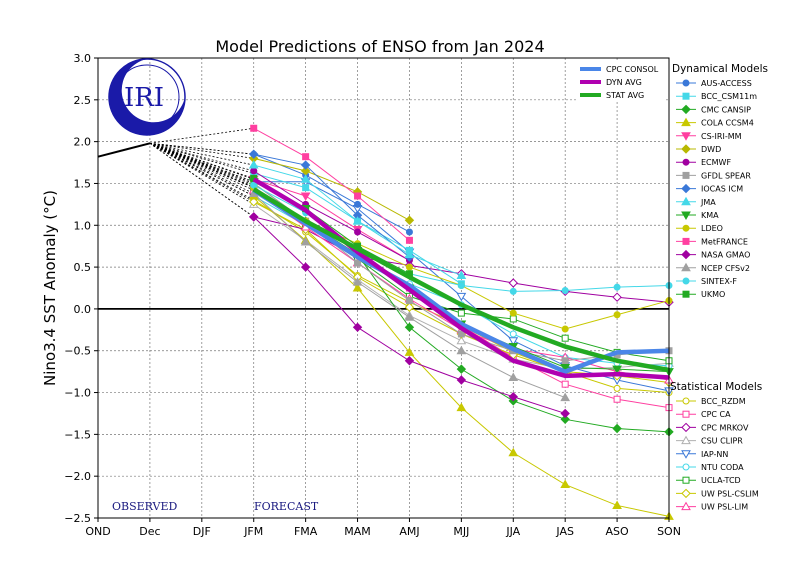 The height and width of the screenshot is (576, 792). What do you see at coordinates (83, 309) in the screenshot?
I see `y-tick-label: 0.0` at bounding box center [83, 309].